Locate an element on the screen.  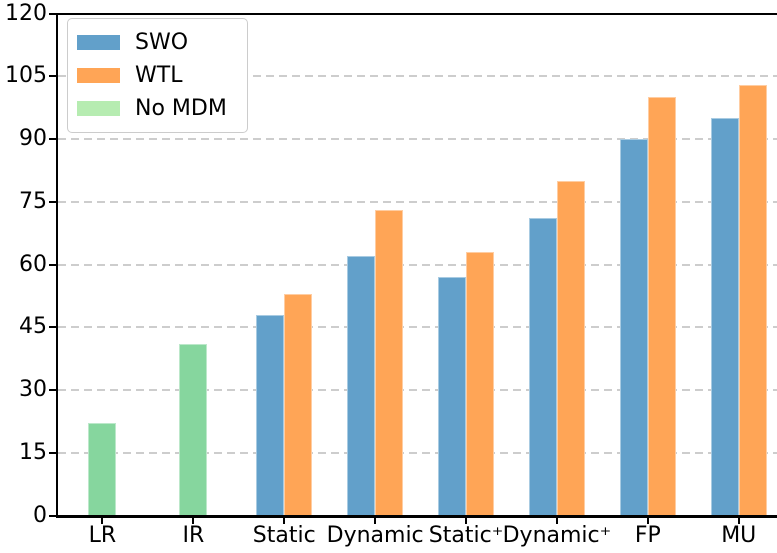
axis-left-spine is located at coordinates (57, 265).